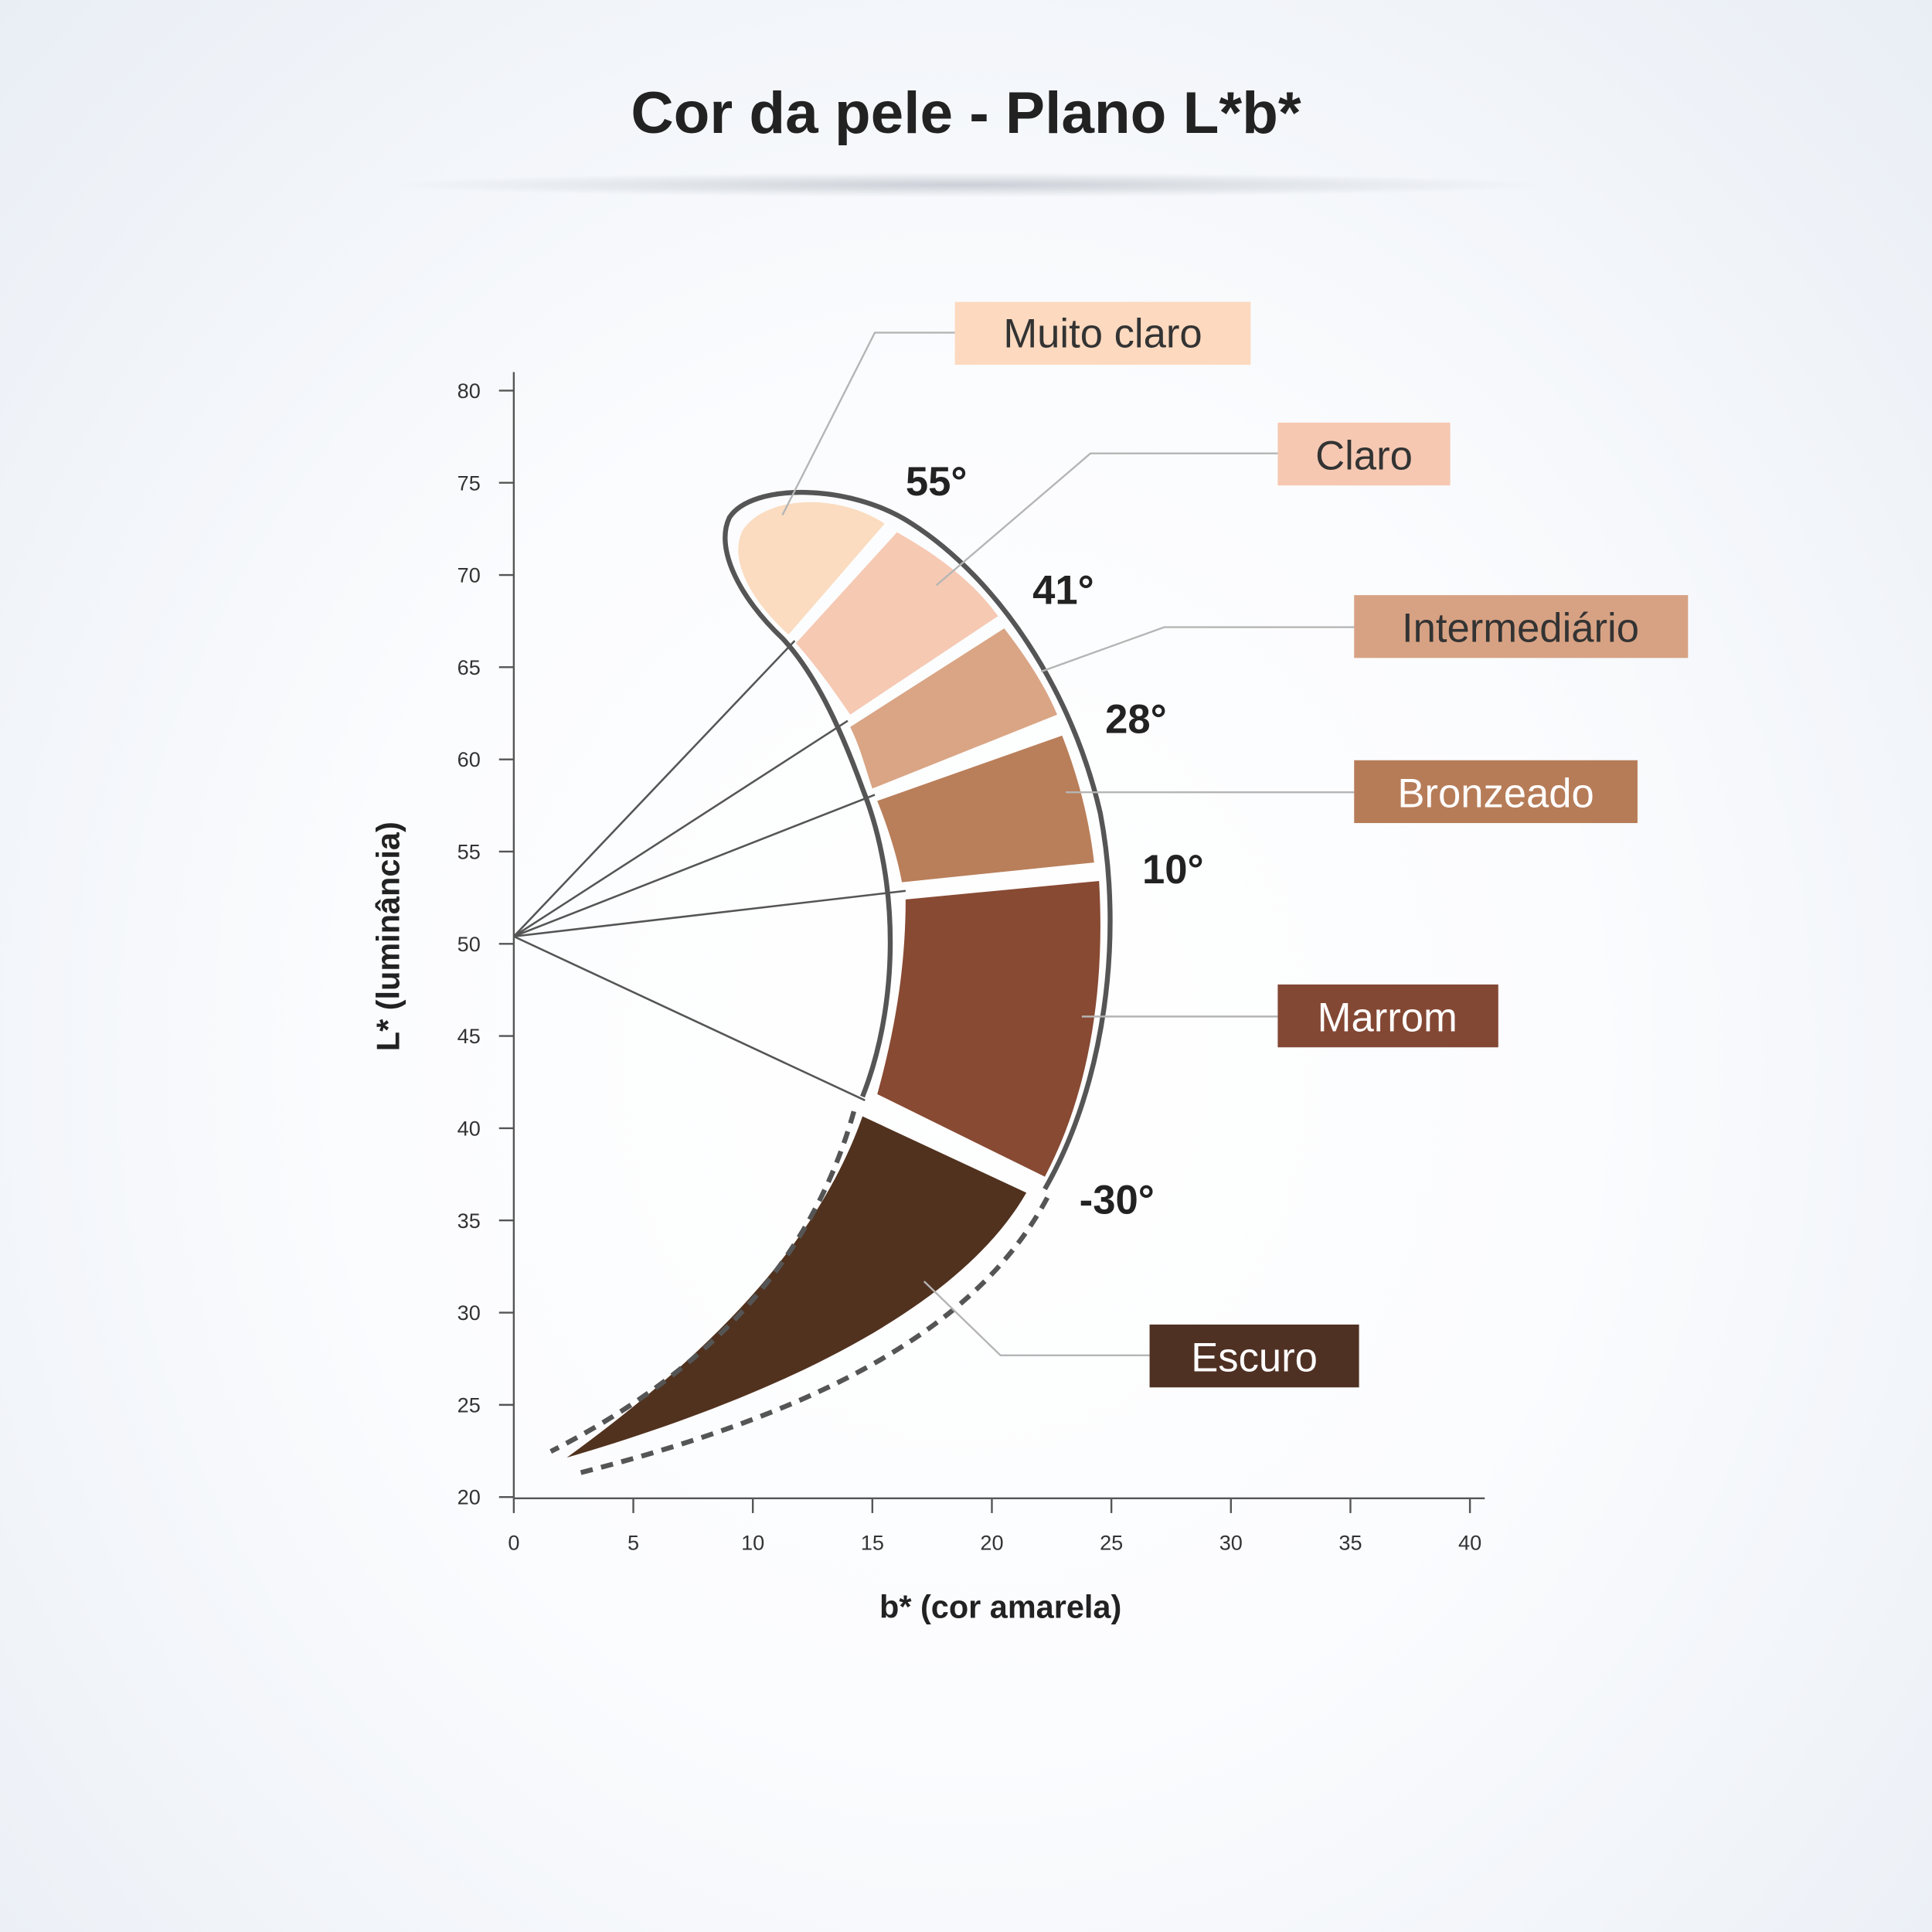 The image size is (1932, 1932). Describe the element at coordinates (954, 709) in the screenshot. I see `region-intermediario` at that location.